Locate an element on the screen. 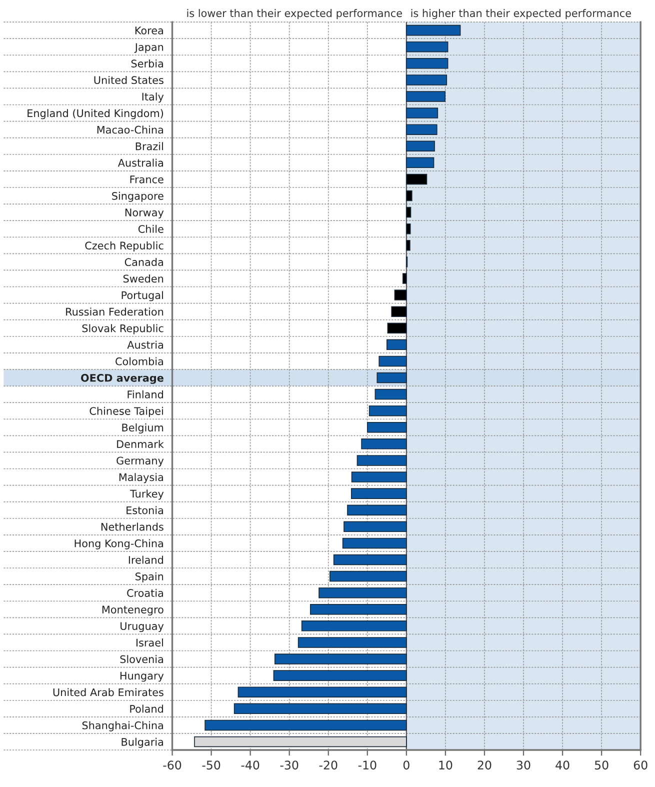  x-tick-label: 0 is located at coordinates (406, 765).